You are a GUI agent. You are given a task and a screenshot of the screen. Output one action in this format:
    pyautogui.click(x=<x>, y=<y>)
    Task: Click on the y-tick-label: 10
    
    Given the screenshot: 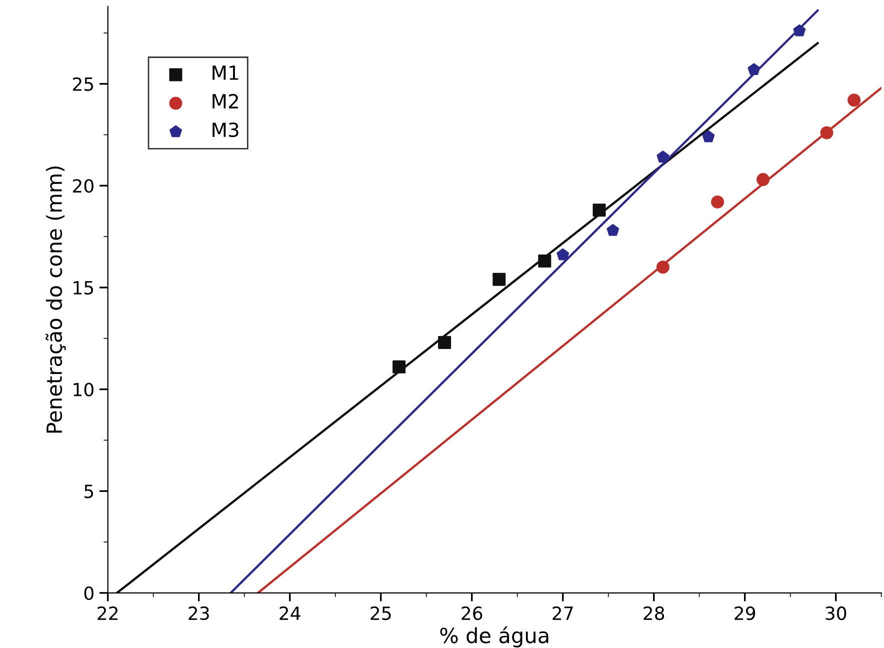 What is the action you would take?
    pyautogui.click(x=84, y=389)
    